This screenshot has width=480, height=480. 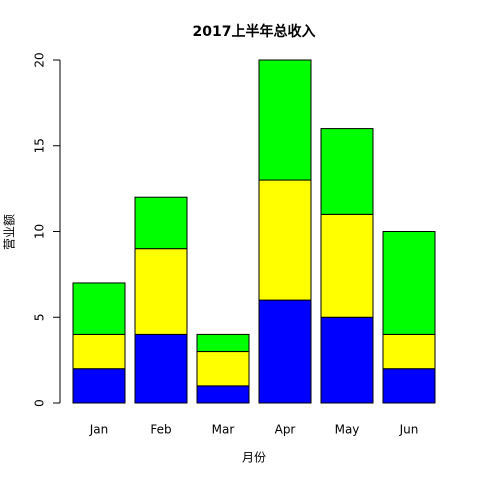 I want to click on y-tick-label: 15, so click(x=40, y=145).